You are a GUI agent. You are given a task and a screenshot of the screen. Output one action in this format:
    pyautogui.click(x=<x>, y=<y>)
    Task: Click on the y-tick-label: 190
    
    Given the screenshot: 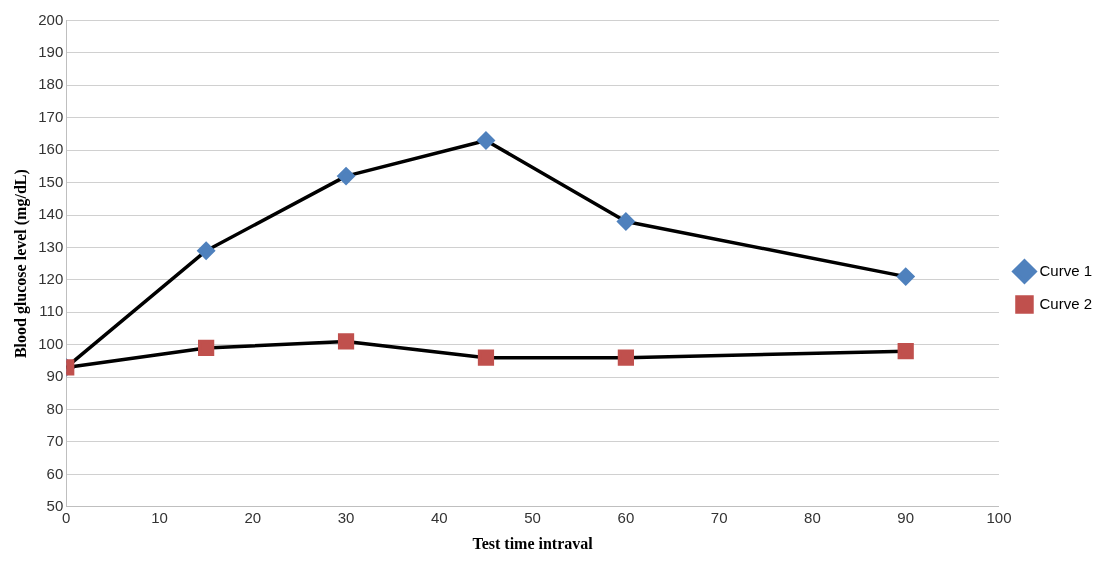 What is the action you would take?
    pyautogui.click(x=51, y=52)
    